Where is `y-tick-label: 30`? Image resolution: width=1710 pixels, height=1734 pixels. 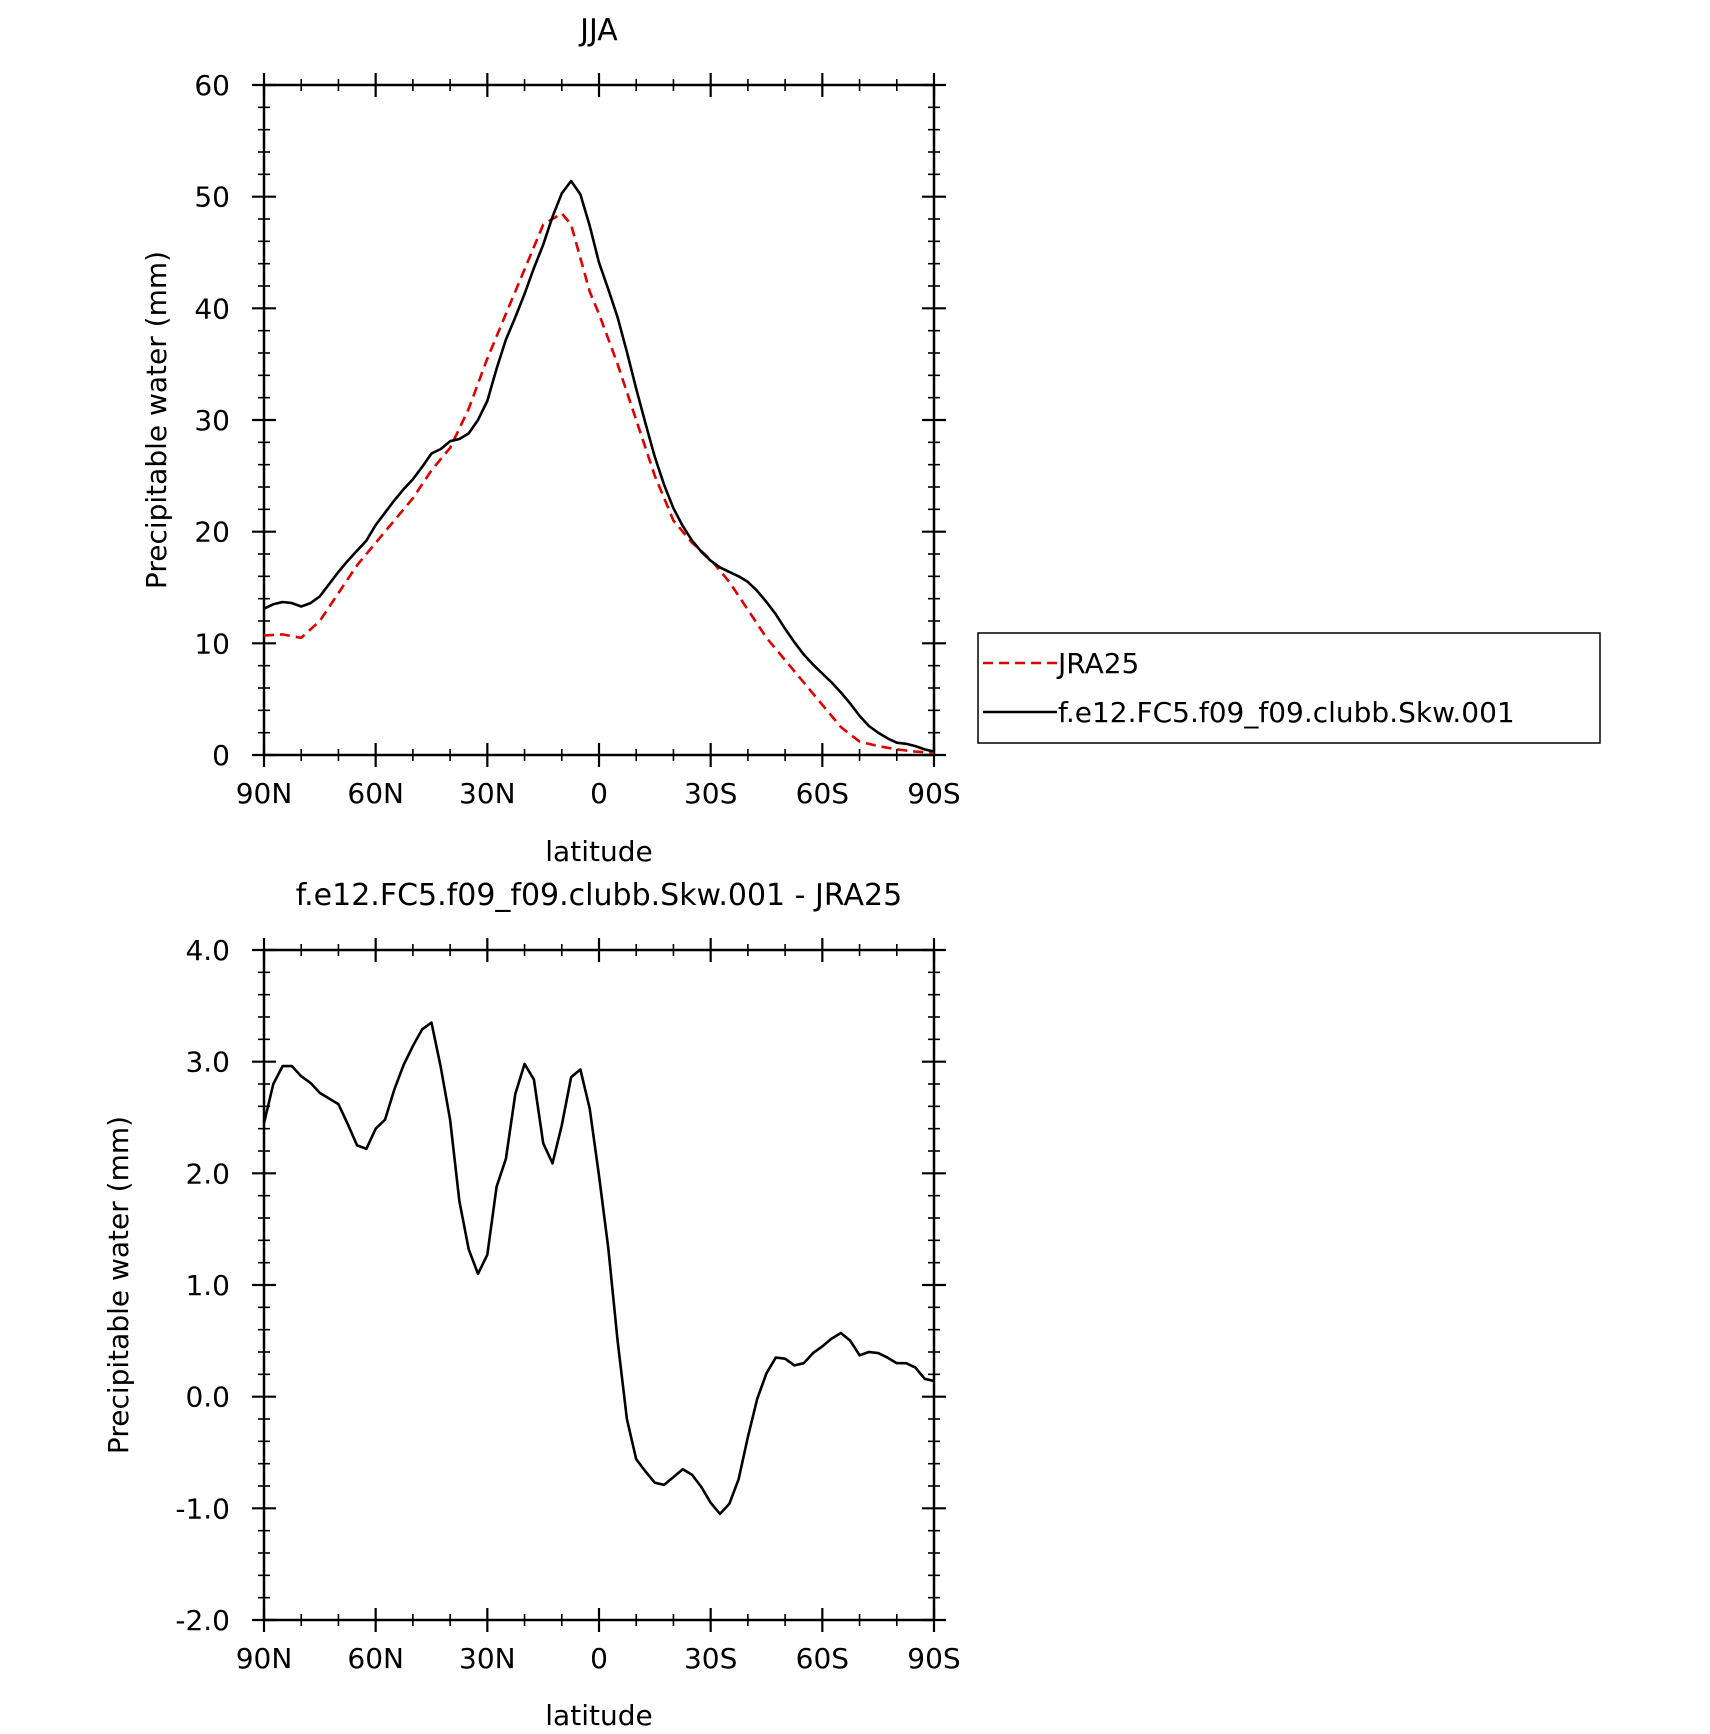
y-tick-label: 30 is located at coordinates (212, 420).